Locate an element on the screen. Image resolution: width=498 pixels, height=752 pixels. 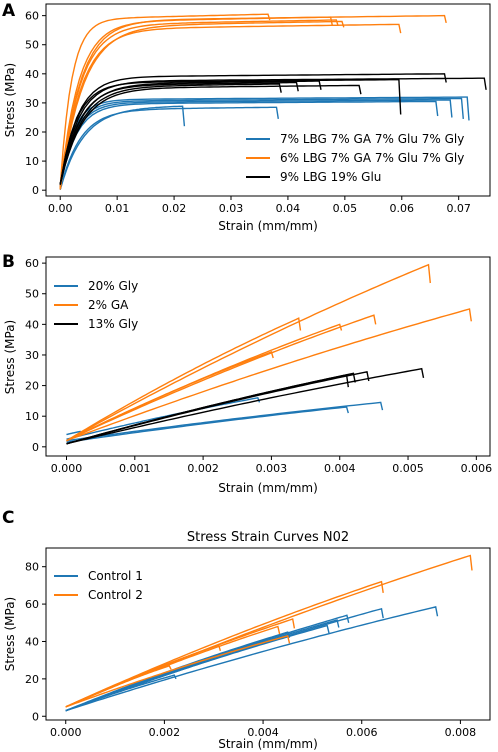
panel-a-x-tick-label: 0.05 is located at coordinates (345, 208).